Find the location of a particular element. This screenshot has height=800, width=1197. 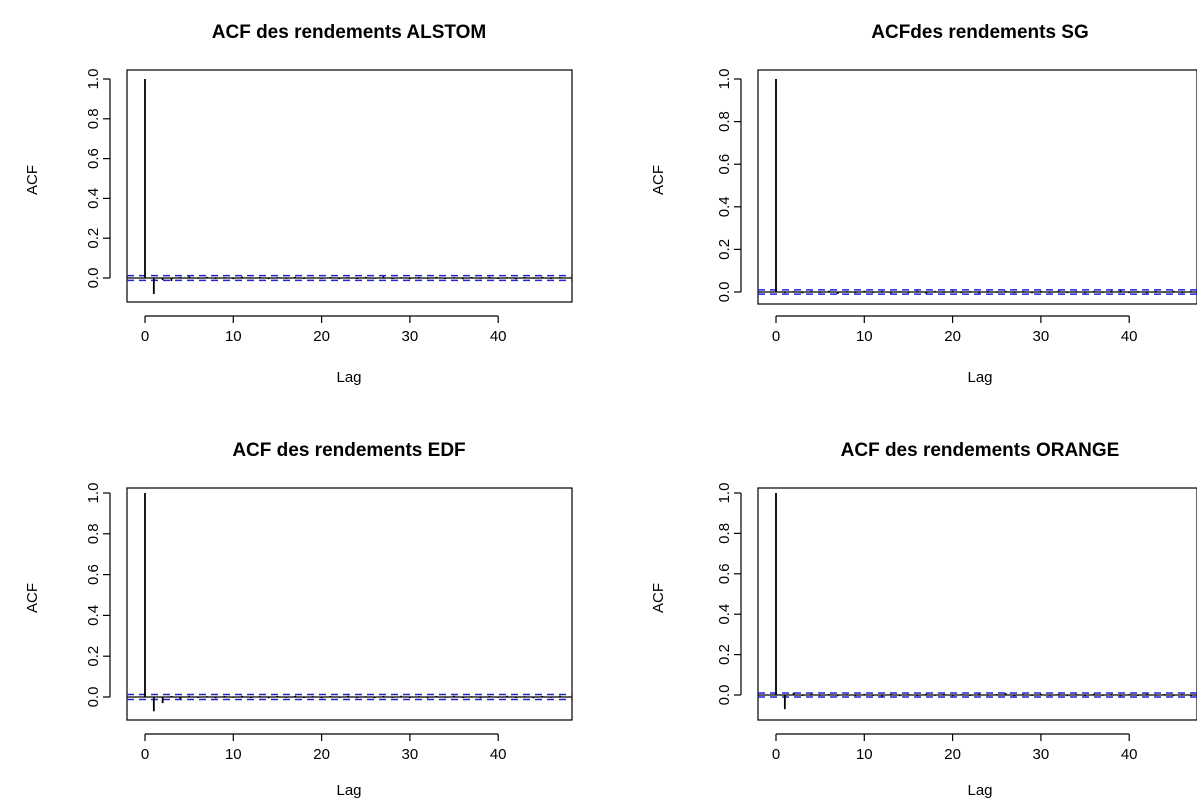

chart-title: ACF des rendements ALSTOM is located at coordinates (349, 32).